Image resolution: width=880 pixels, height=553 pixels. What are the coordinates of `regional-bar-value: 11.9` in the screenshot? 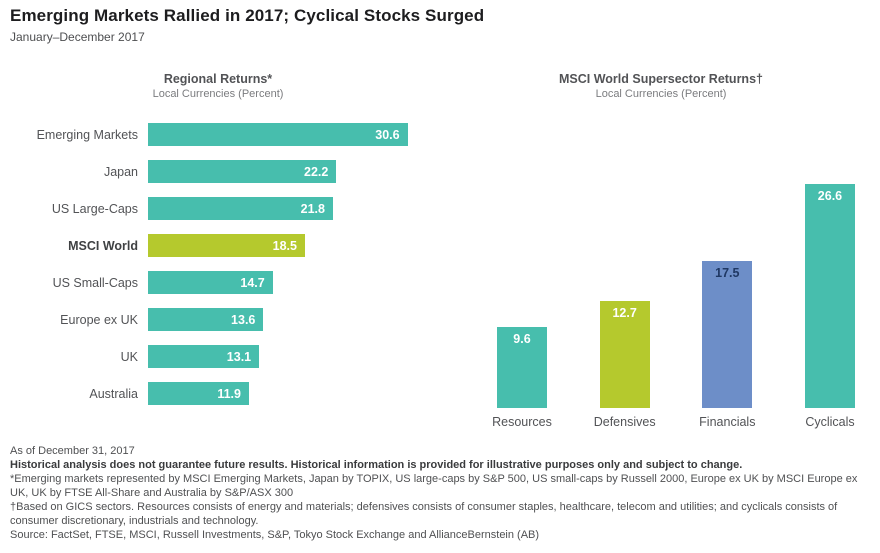 It's located at (229, 393).